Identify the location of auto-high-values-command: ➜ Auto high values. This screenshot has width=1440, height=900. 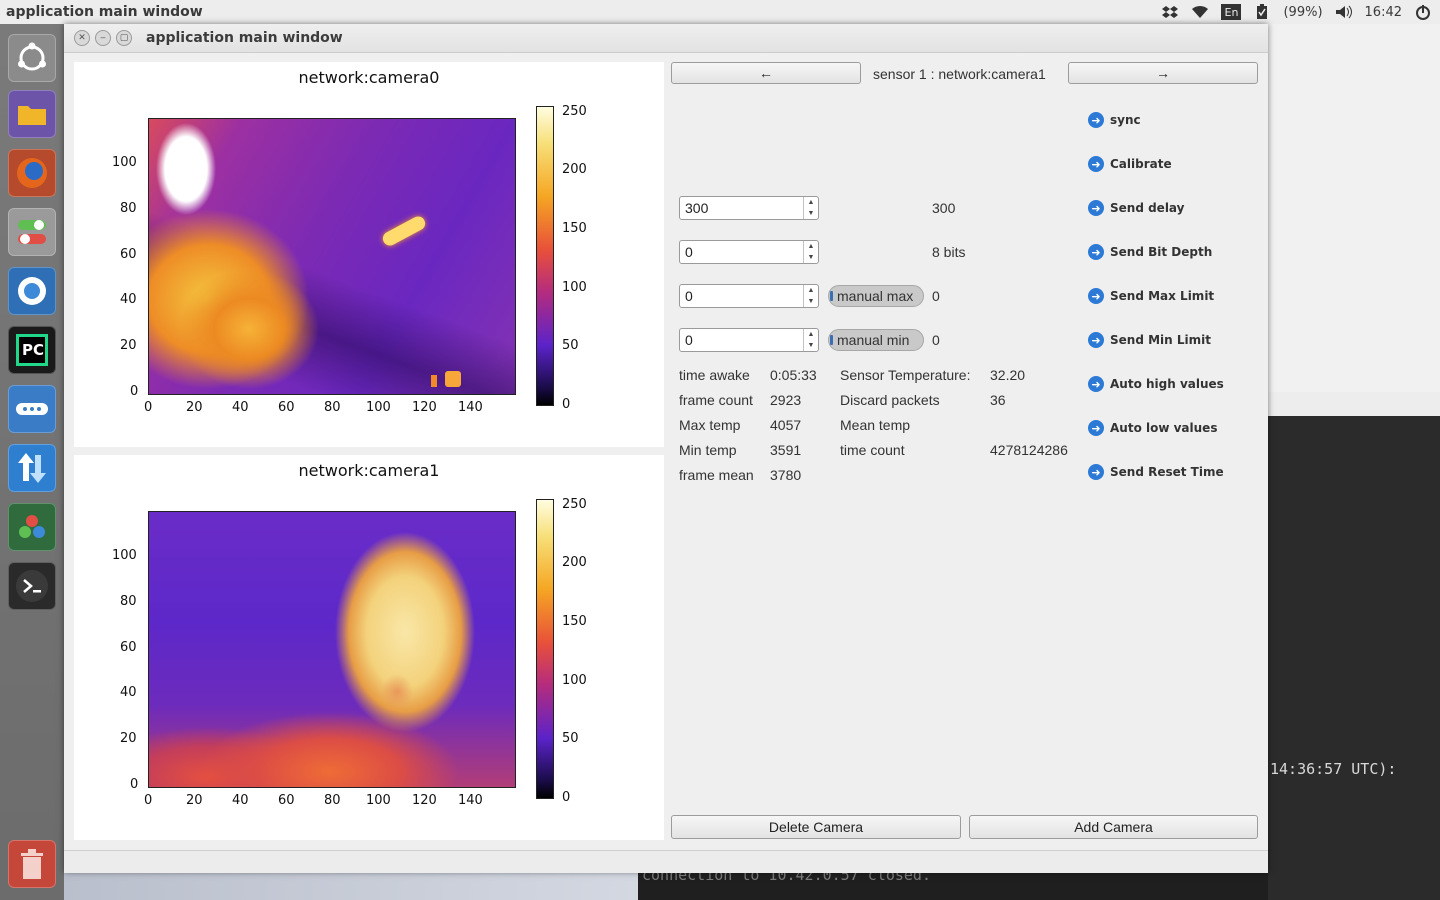
(1156, 384).